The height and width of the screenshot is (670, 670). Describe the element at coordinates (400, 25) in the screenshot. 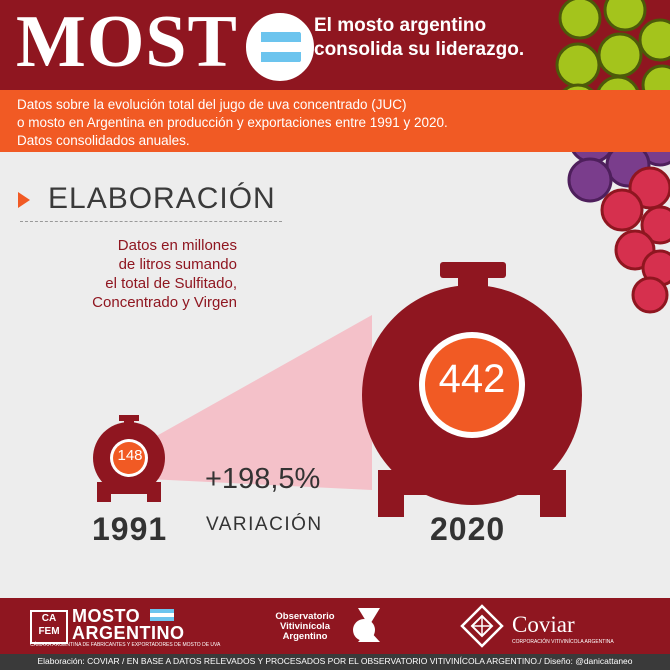

I see `headline-line-1: El mosto argentino` at that location.